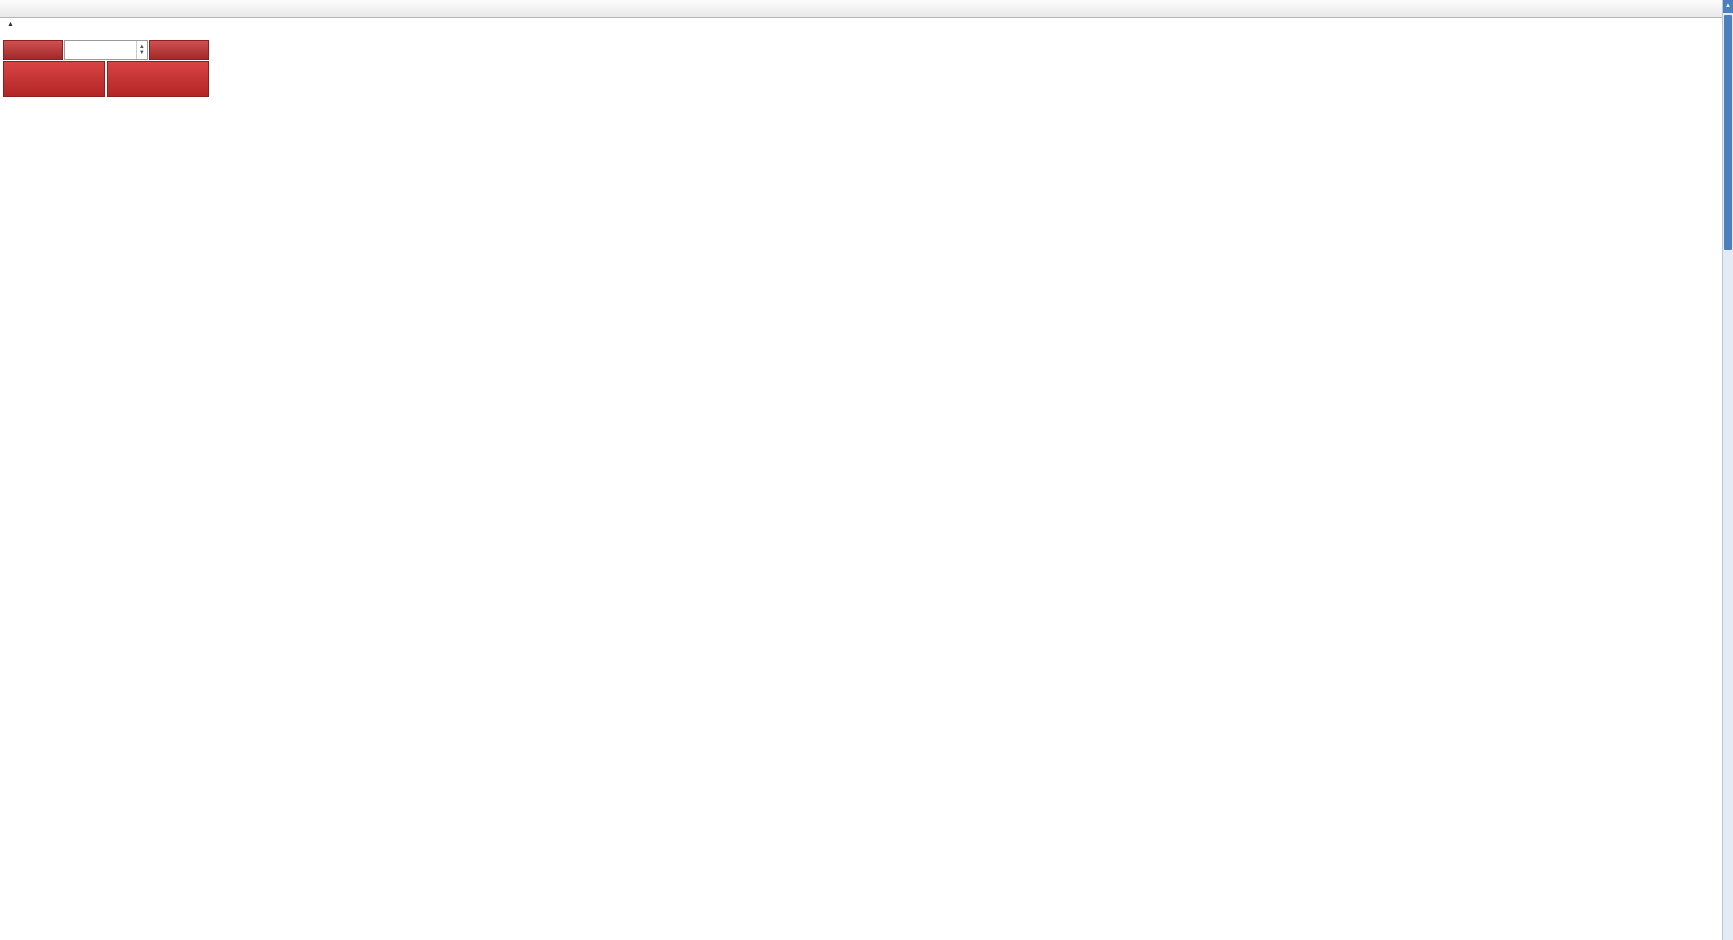  Describe the element at coordinates (10, 24) in the screenshot. I see `chart-symbol-icon: ▲` at that location.